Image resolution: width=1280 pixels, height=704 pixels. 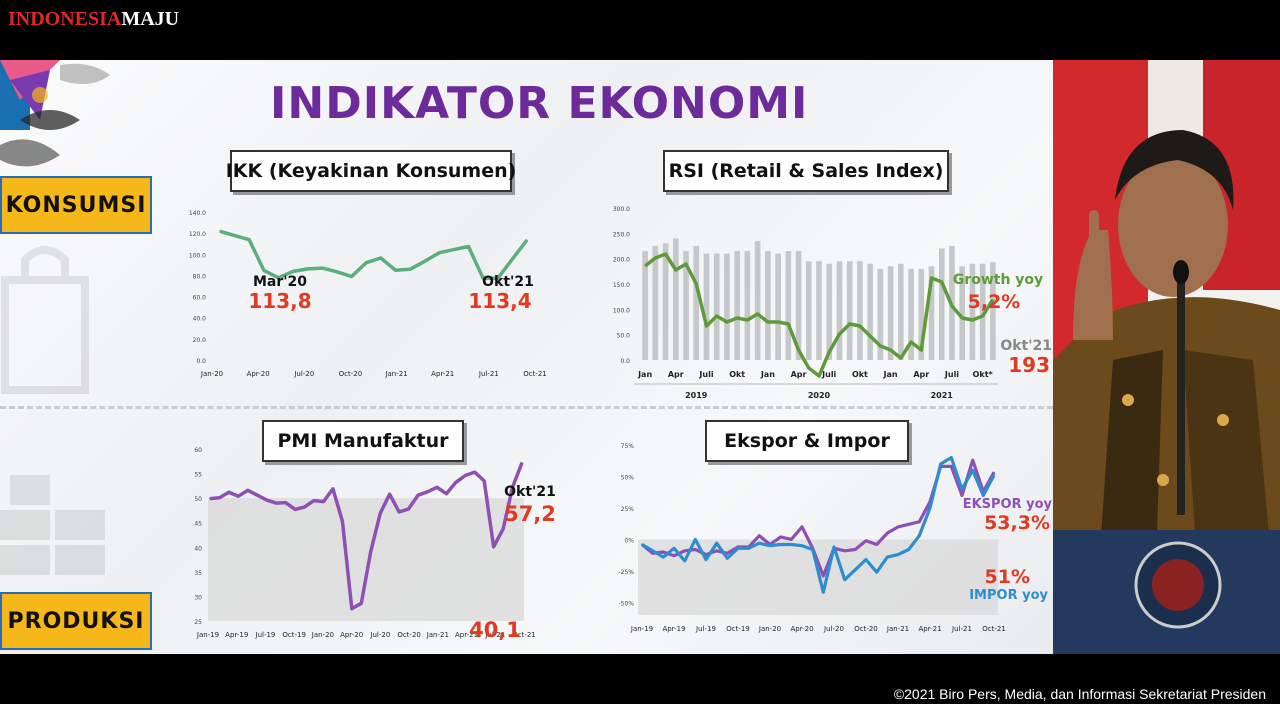 What do you see at coordinates (818, 525) in the screenshot?
I see `import-series-line` at bounding box center [818, 525].